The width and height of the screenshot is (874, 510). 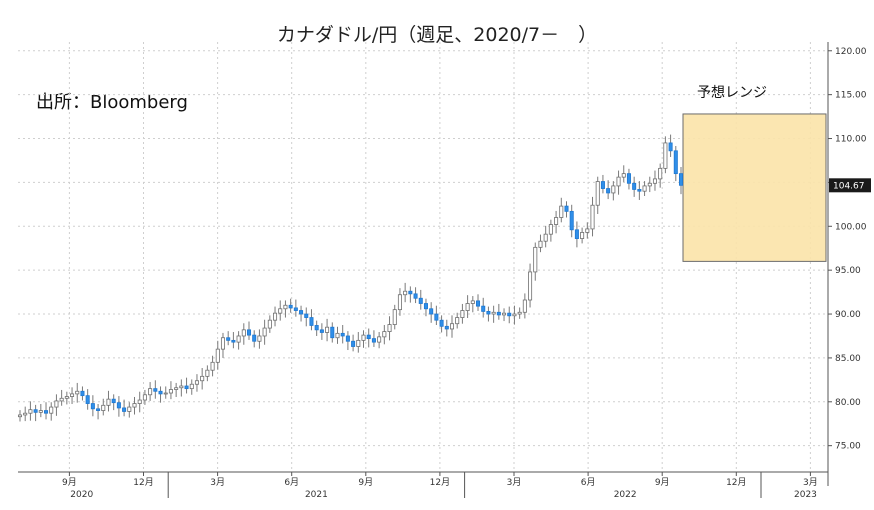 I want to click on last-price-tag, so click(x=850, y=185).